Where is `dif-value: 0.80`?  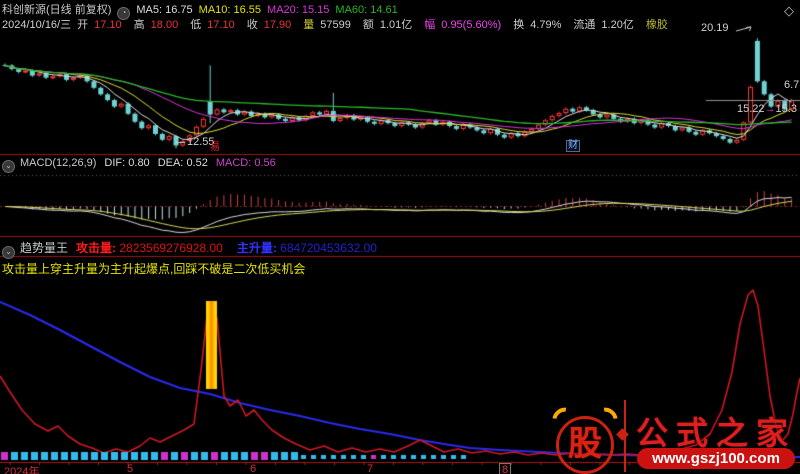 dif-value: 0.80 is located at coordinates (139, 163).